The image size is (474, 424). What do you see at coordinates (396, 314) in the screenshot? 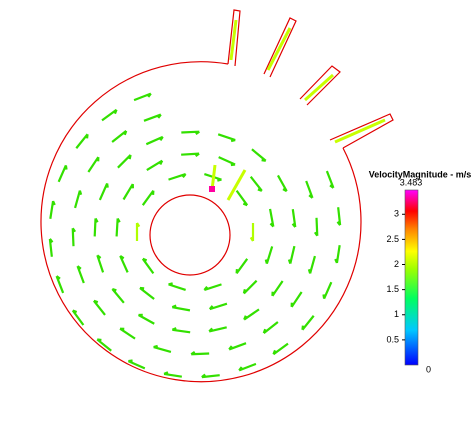
I see `colorbar-tick-label: 1` at bounding box center [396, 314].